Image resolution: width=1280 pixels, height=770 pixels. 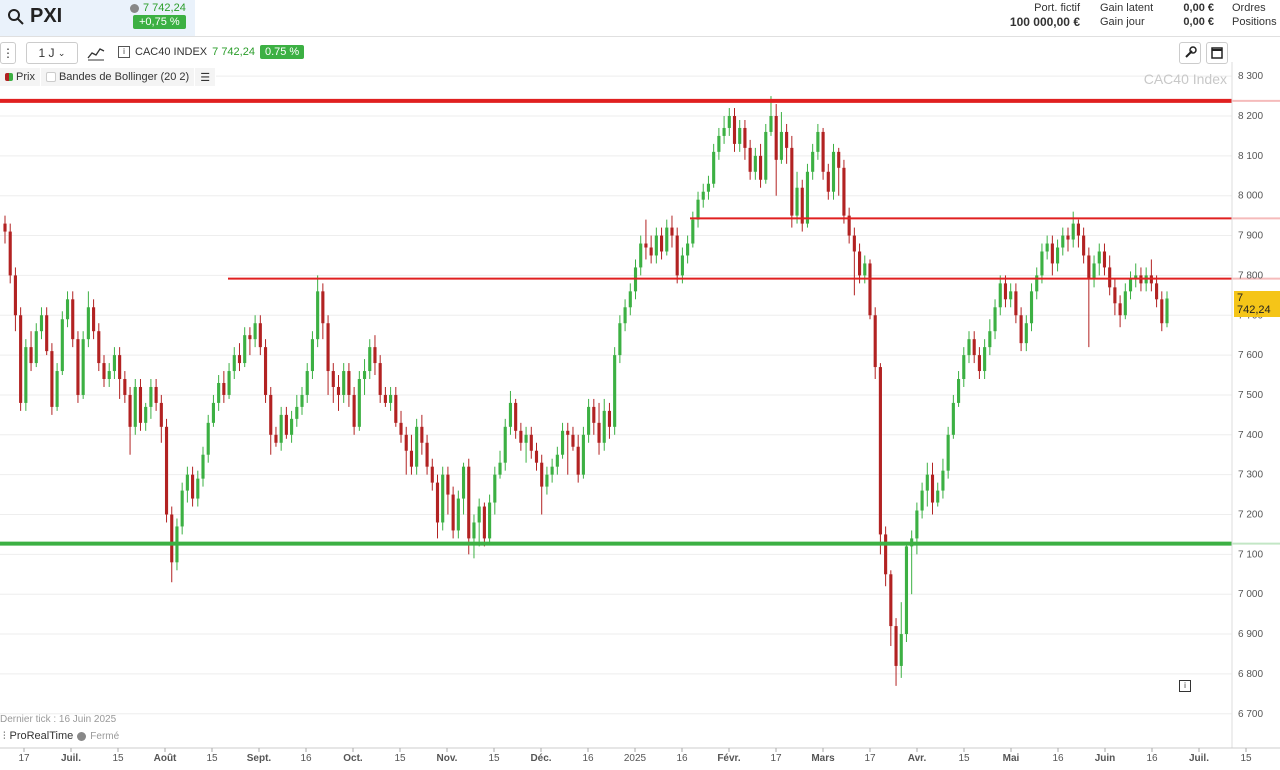 What do you see at coordinates (20, 77) in the screenshot?
I see `legend-item-prix: Prix` at bounding box center [20, 77].